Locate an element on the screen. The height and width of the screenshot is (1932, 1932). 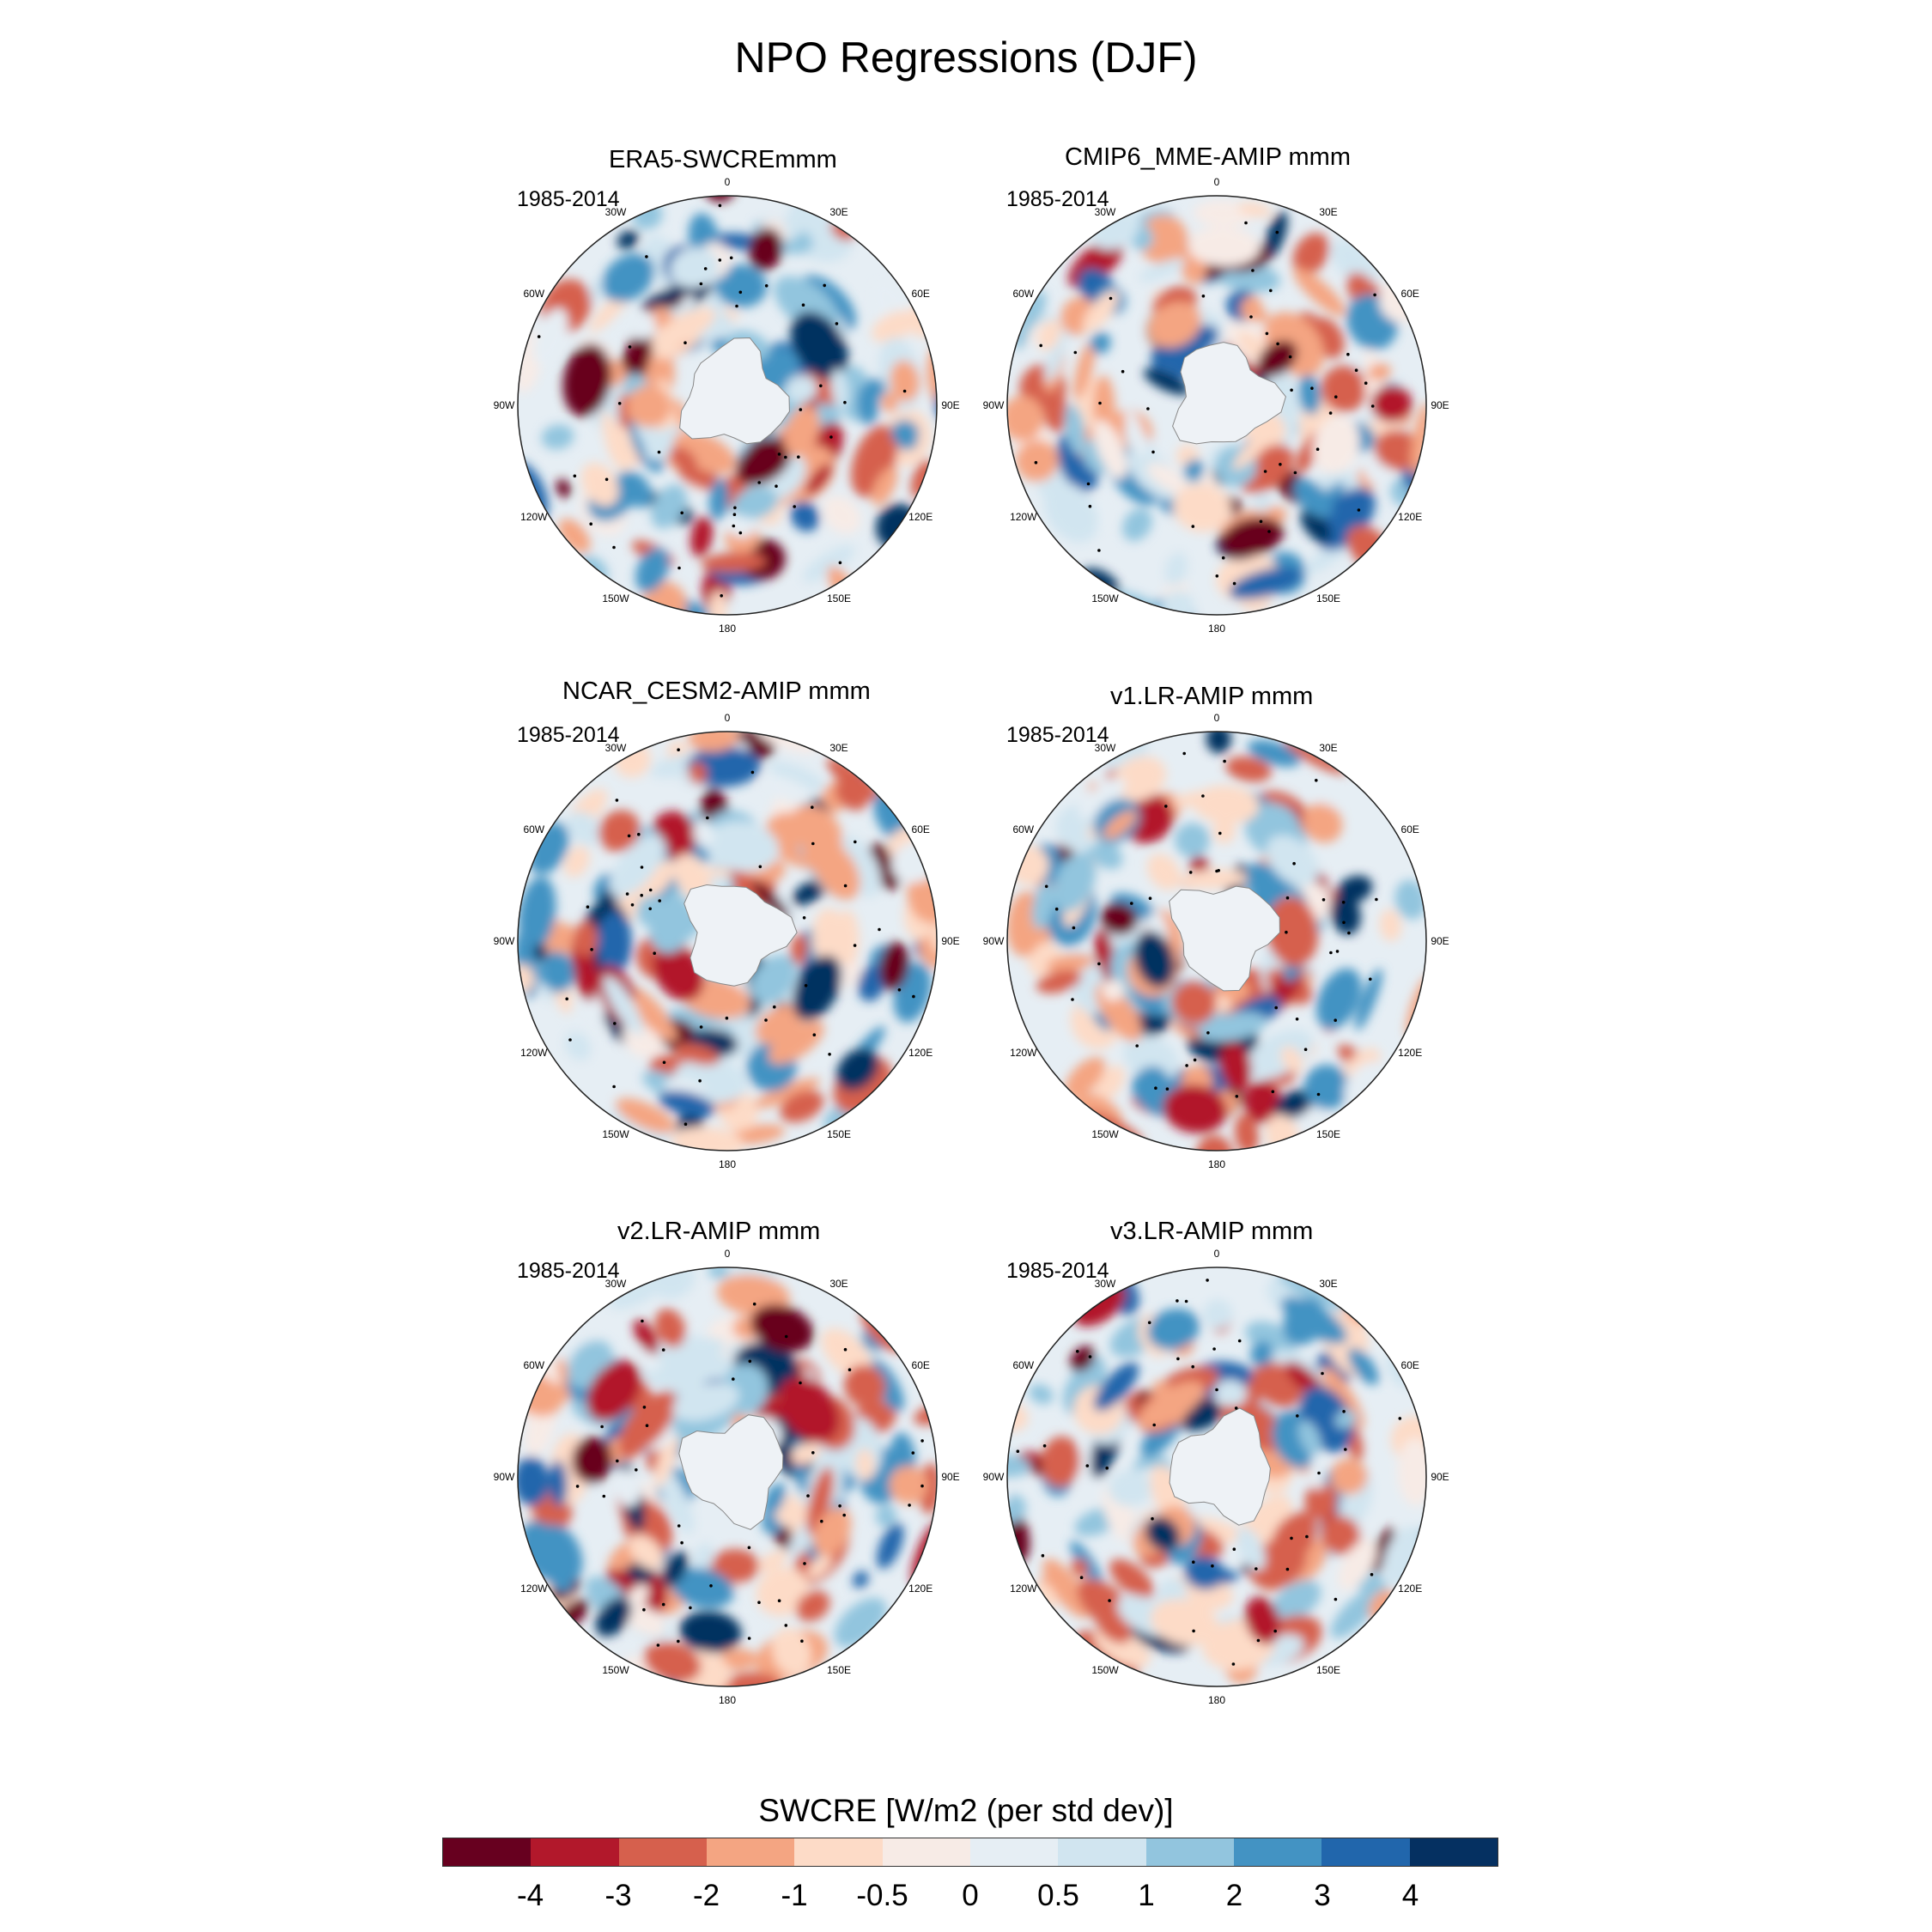
map-outline is located at coordinates (727, 1477).